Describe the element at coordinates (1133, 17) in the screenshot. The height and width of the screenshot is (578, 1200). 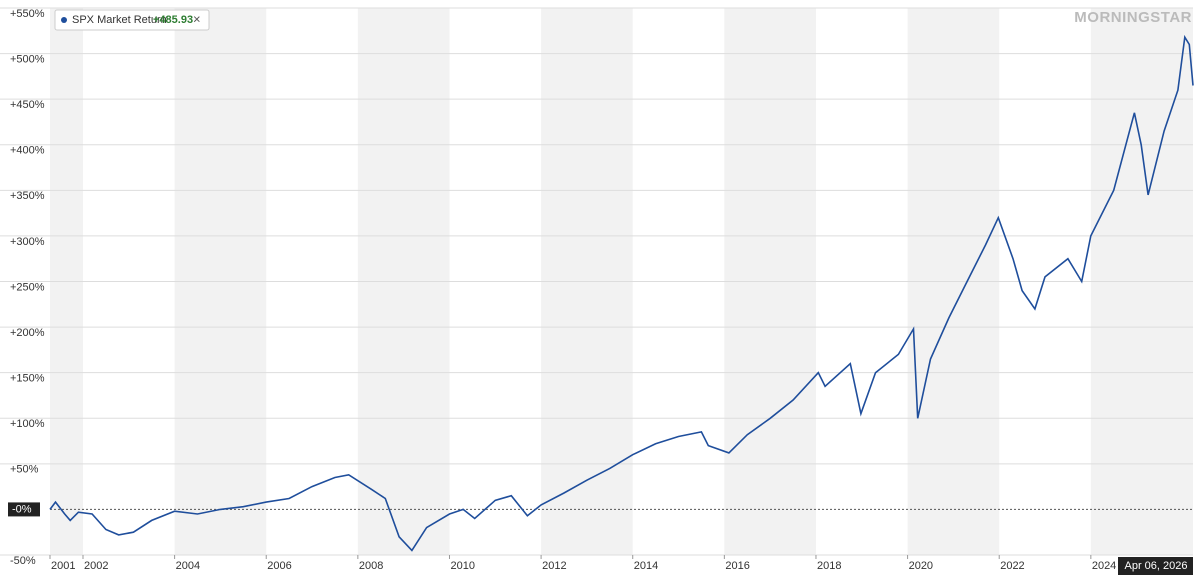
I see `brand-logo: MORNINGSTAR` at that location.